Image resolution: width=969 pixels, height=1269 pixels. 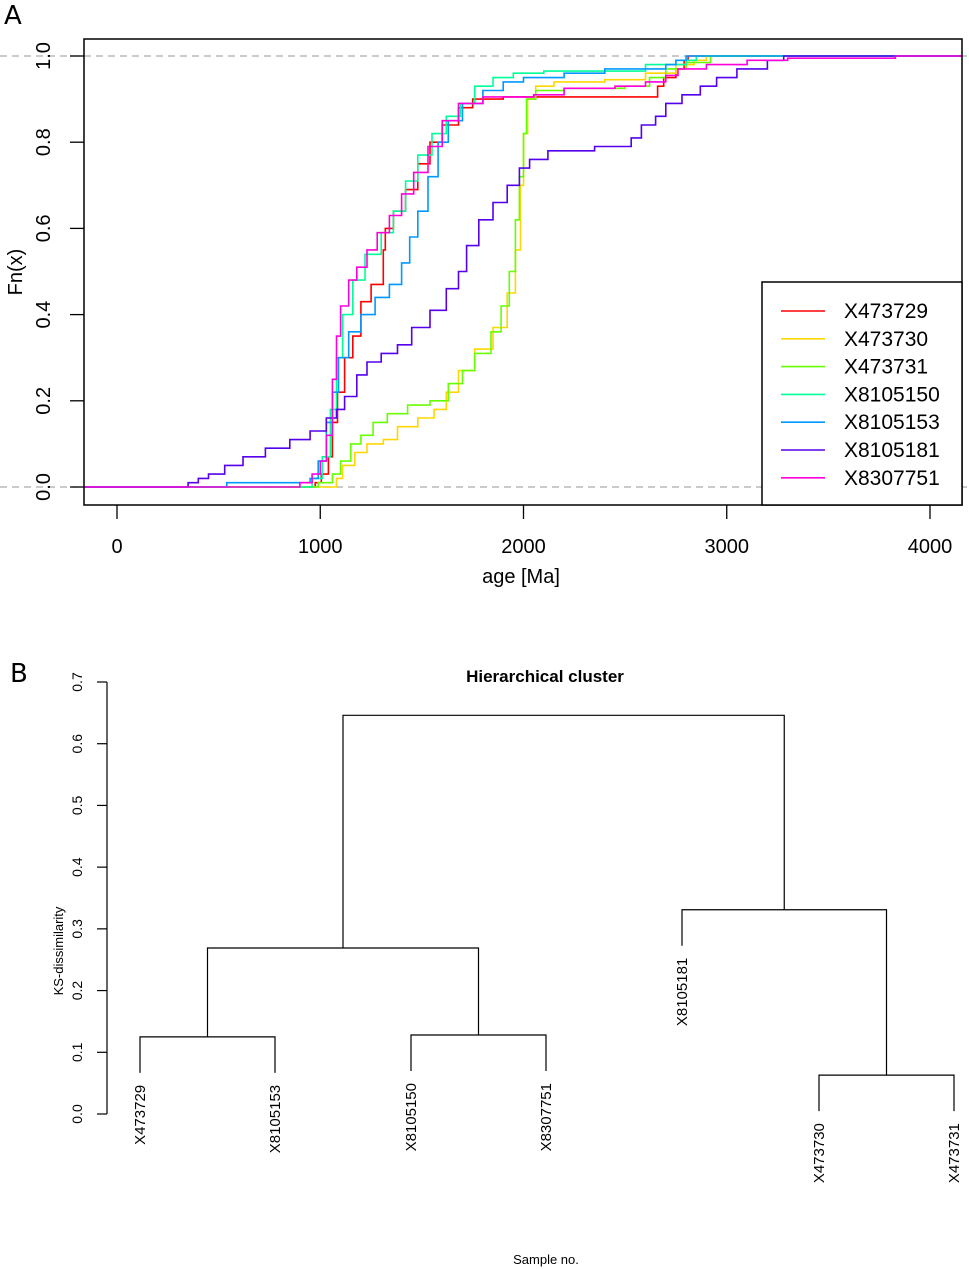 What do you see at coordinates (892, 478) in the screenshot?
I see `legend-label-X8307751: X8307751` at bounding box center [892, 478].